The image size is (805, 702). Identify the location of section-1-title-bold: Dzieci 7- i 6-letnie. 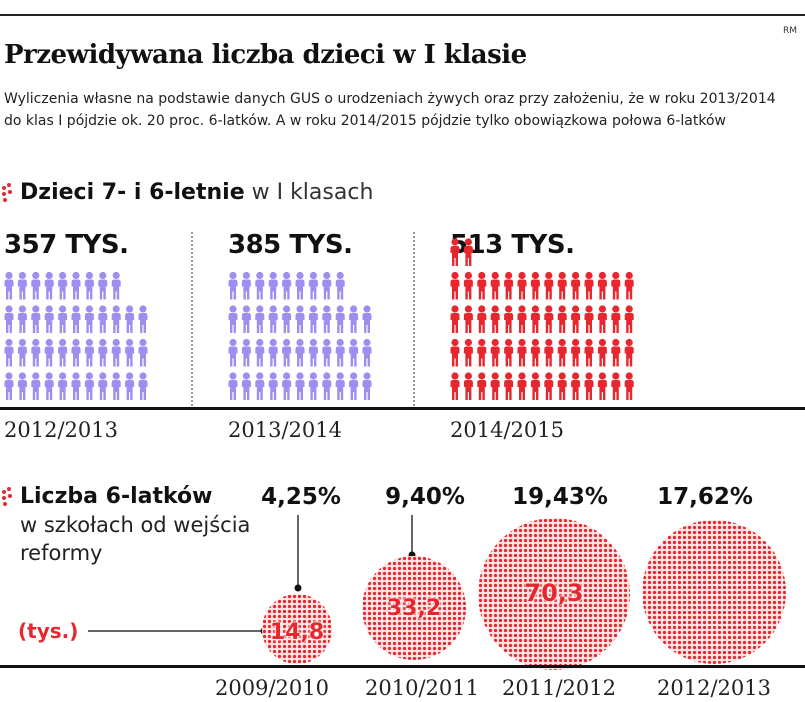
(132, 192).